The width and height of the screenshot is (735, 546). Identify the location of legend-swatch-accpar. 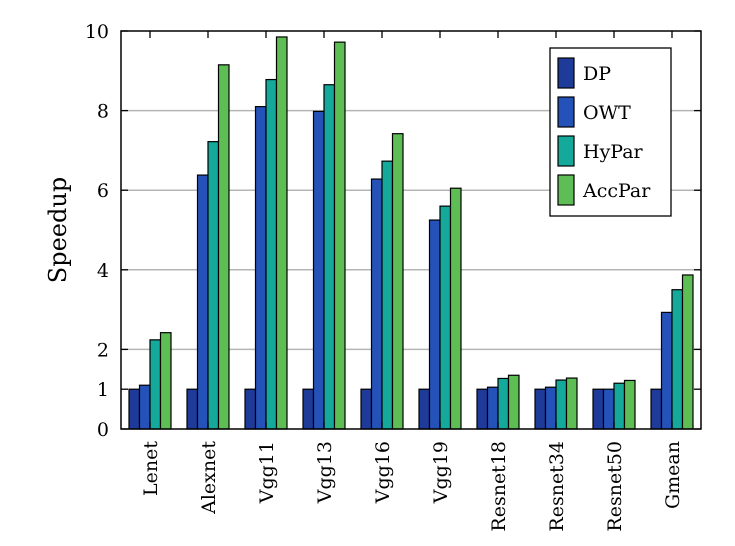
(566, 190).